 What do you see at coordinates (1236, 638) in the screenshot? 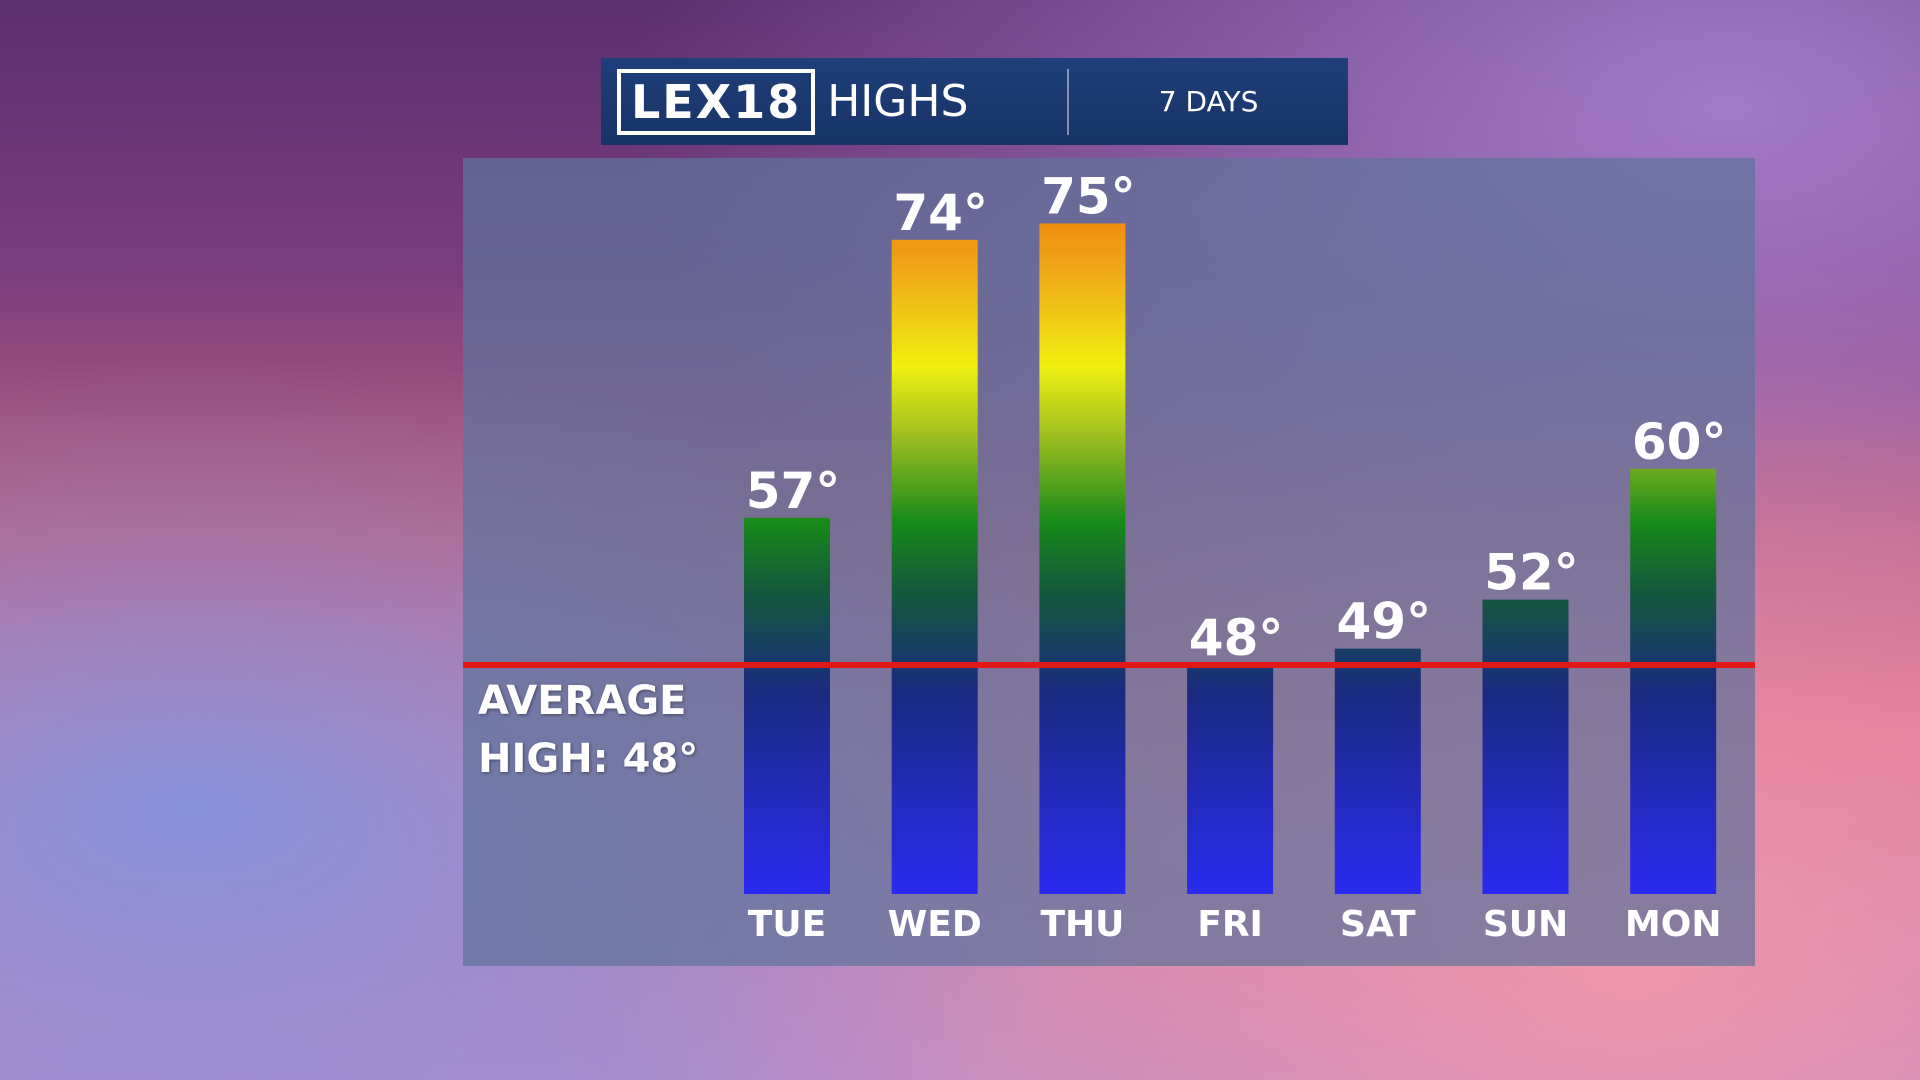
I see `value-label: 48°` at bounding box center [1236, 638].